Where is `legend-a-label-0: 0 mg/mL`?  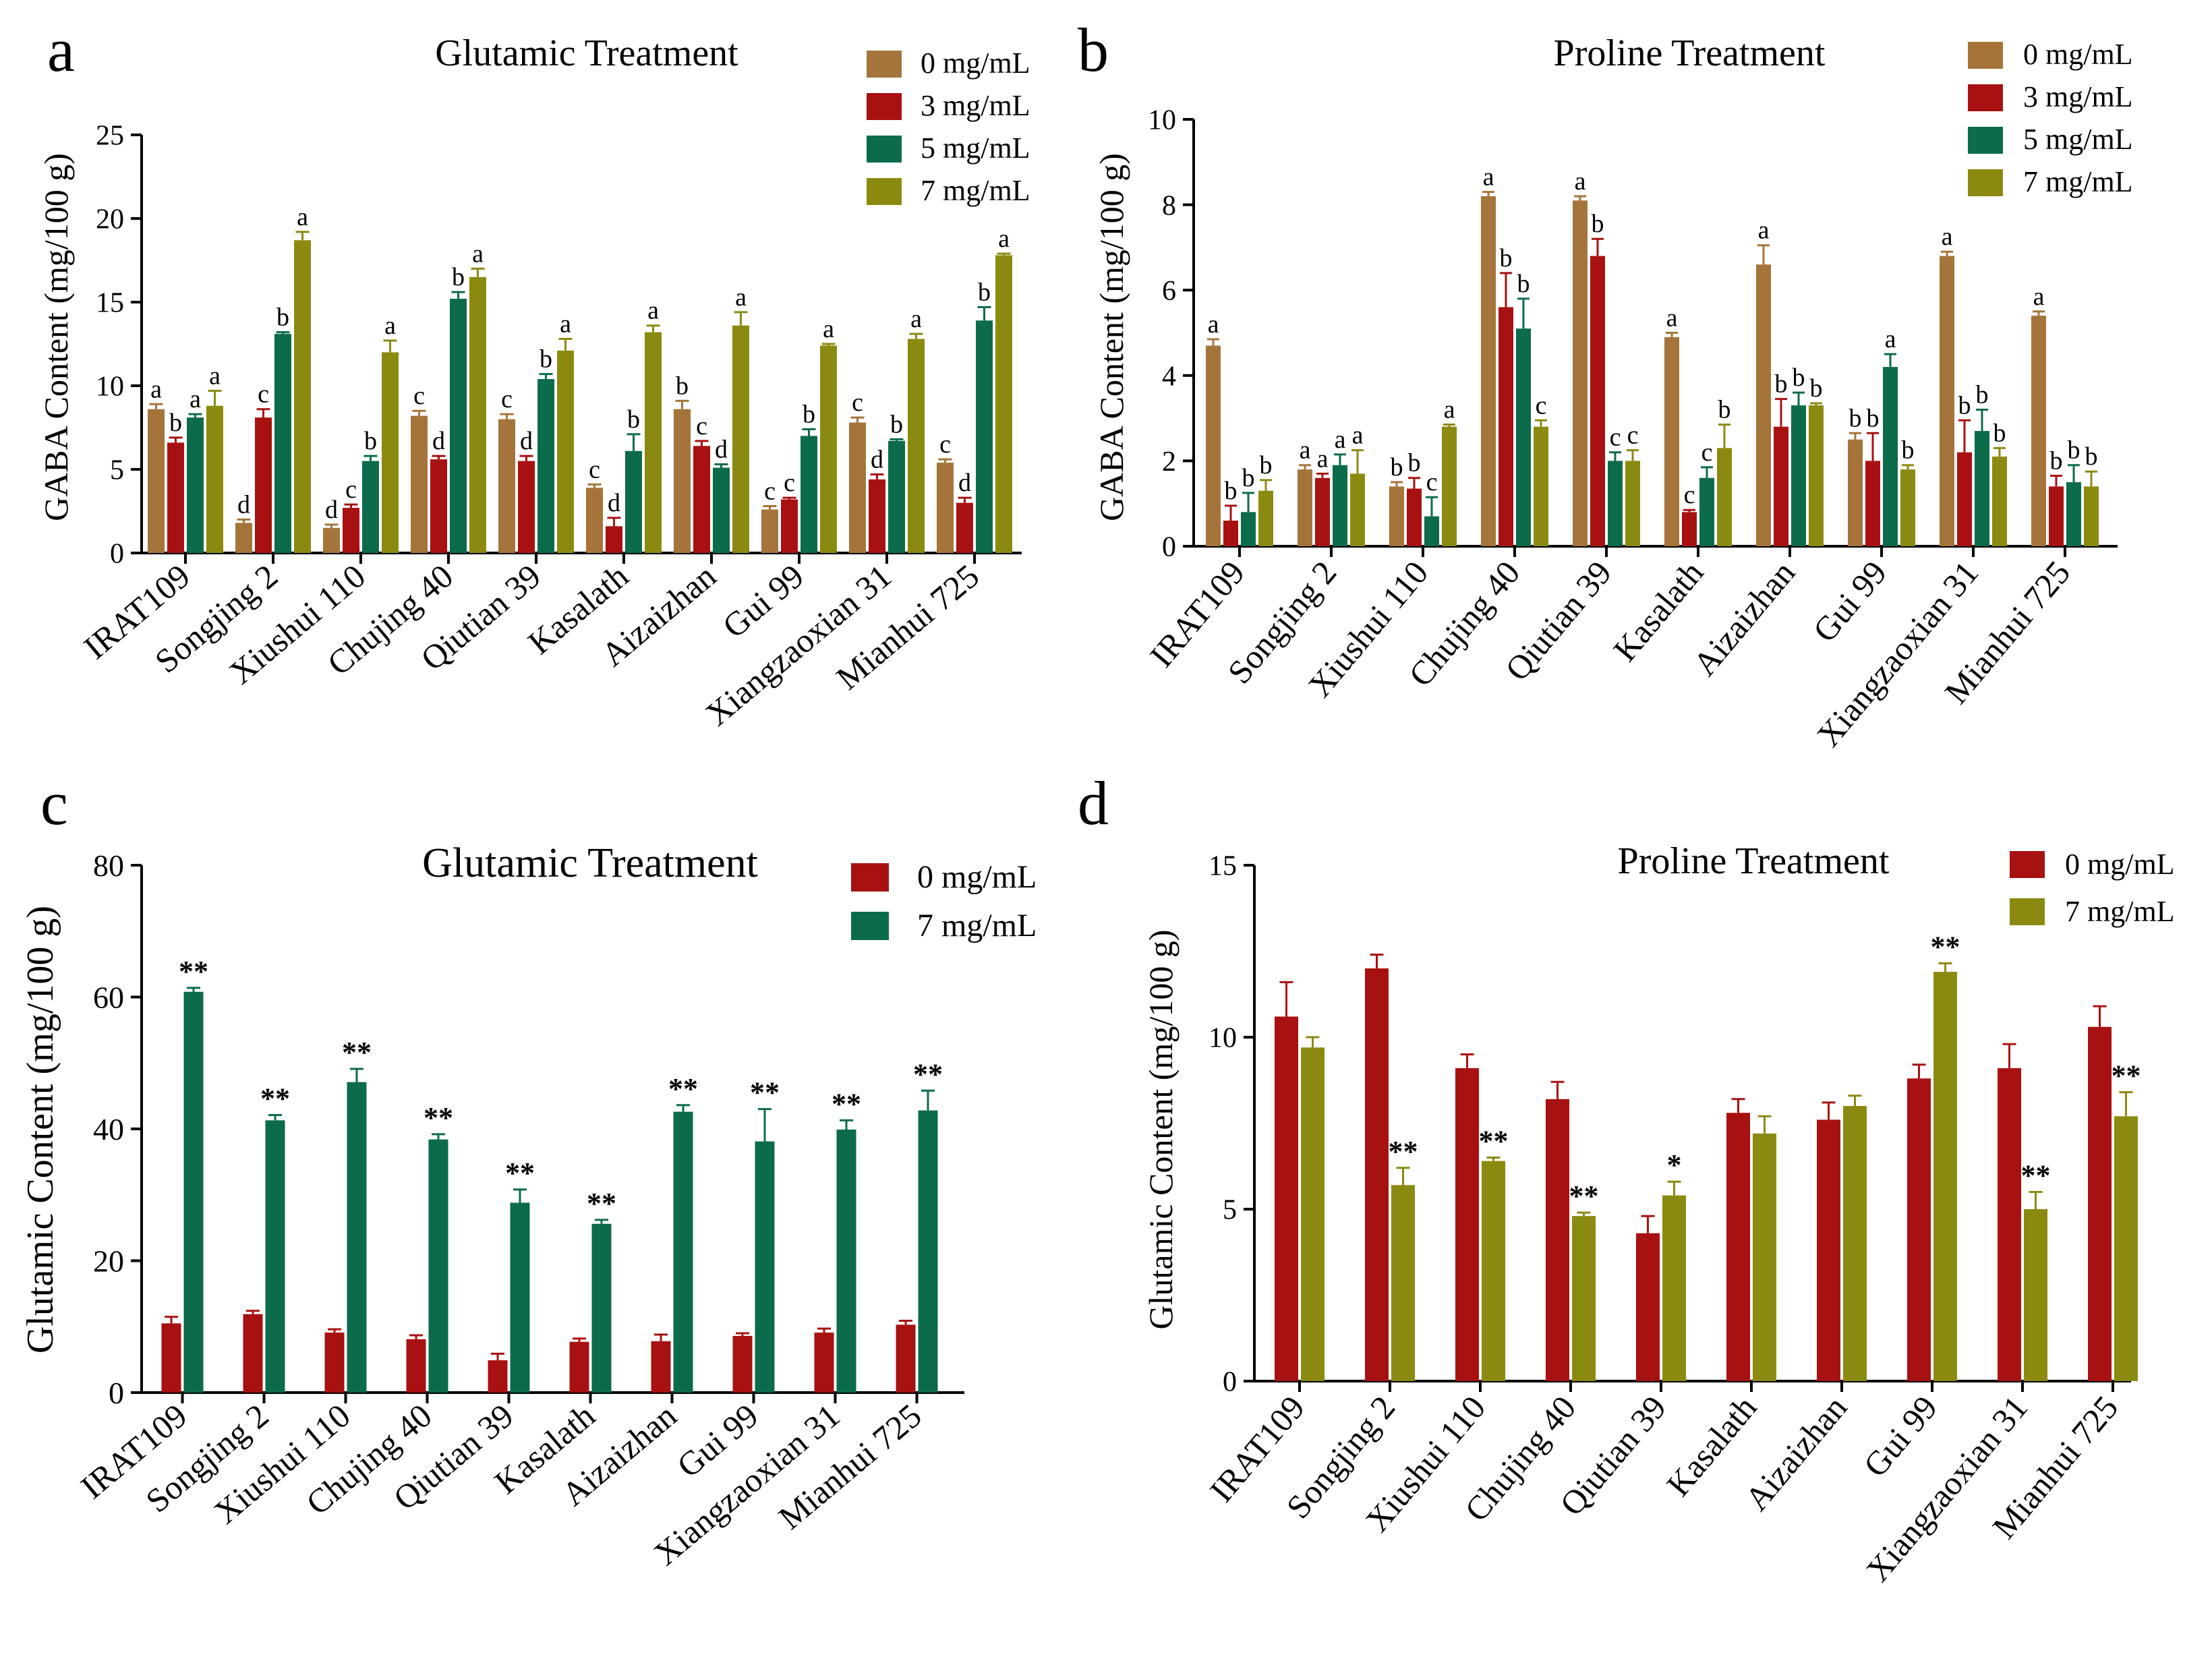
legend-a-label-0: 0 mg/mL is located at coordinates (976, 63).